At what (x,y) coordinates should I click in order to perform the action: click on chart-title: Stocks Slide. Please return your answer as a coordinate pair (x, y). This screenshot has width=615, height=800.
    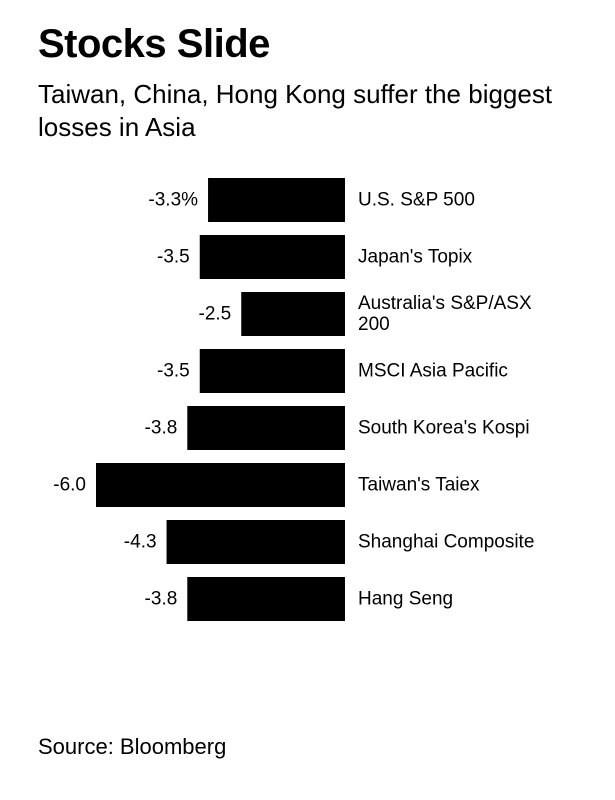
    Looking at the image, I should click on (154, 44).